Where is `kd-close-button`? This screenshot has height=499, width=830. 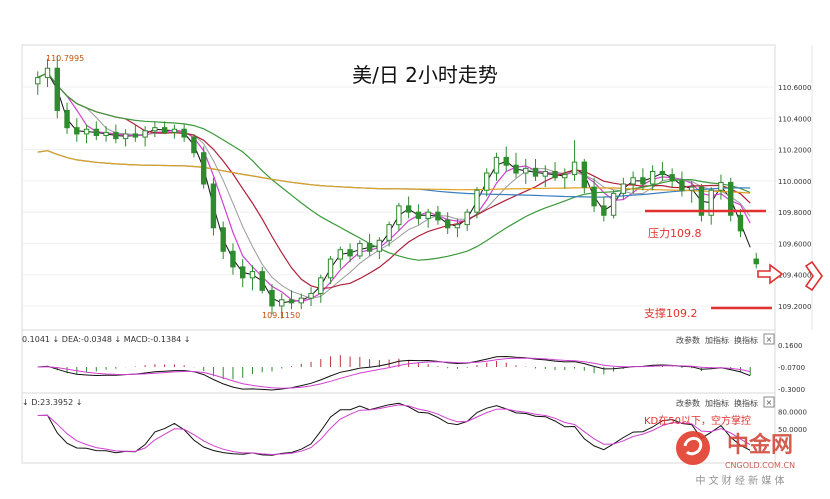 kd-close-button is located at coordinates (769, 402).